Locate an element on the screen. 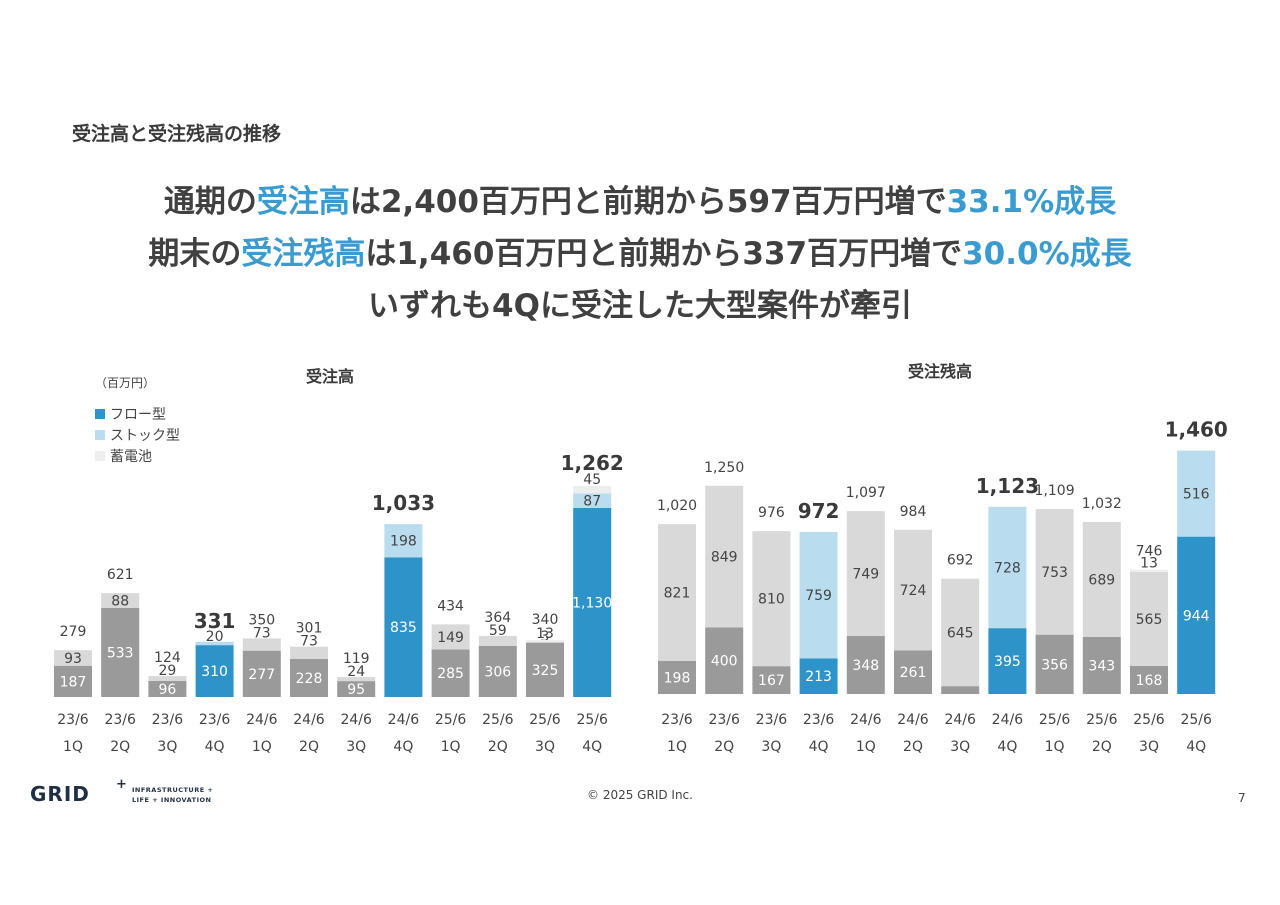 This screenshot has width=1280, height=905. backlog-bar-4-label-1: 749 is located at coordinates (865, 575).